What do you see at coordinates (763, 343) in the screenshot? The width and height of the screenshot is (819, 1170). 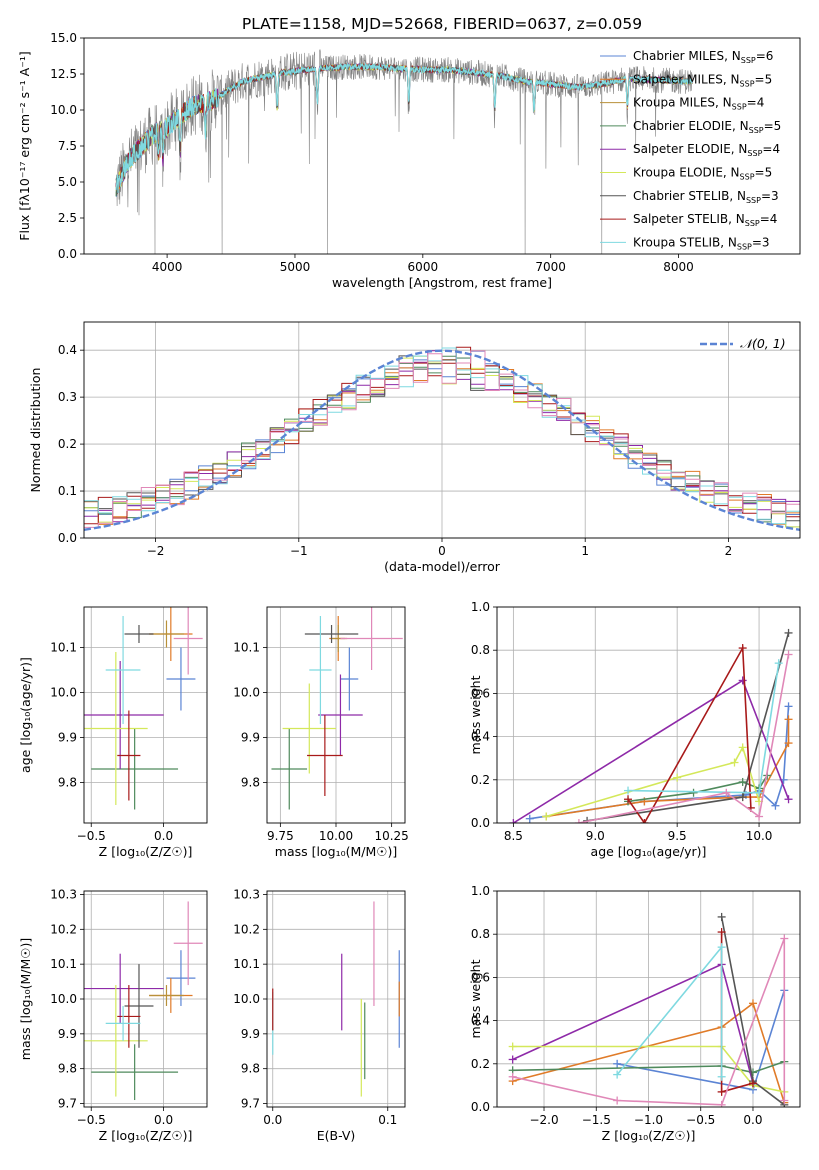 I see `legend-entry: 𝒩(0, 1)` at bounding box center [763, 343].